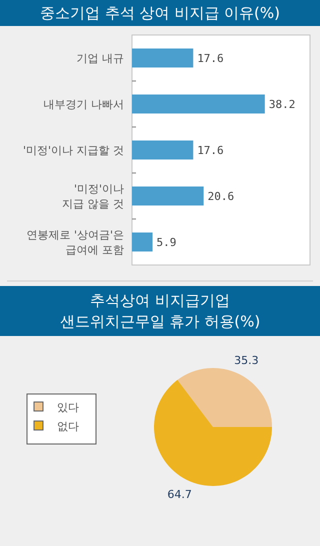 This screenshot has width=320, height=546. Describe the element at coordinates (221, 196) in the screenshot. I see `data-label: 20.6` at that location.